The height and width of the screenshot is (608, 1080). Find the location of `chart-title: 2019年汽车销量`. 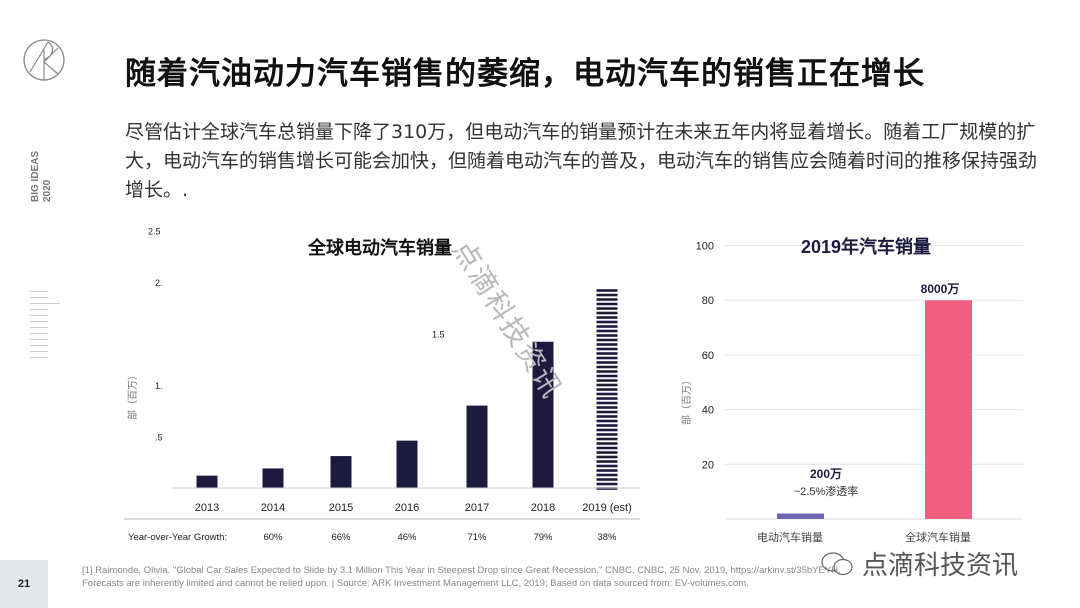

chart-title: 2019年汽车销量 is located at coordinates (866, 246).